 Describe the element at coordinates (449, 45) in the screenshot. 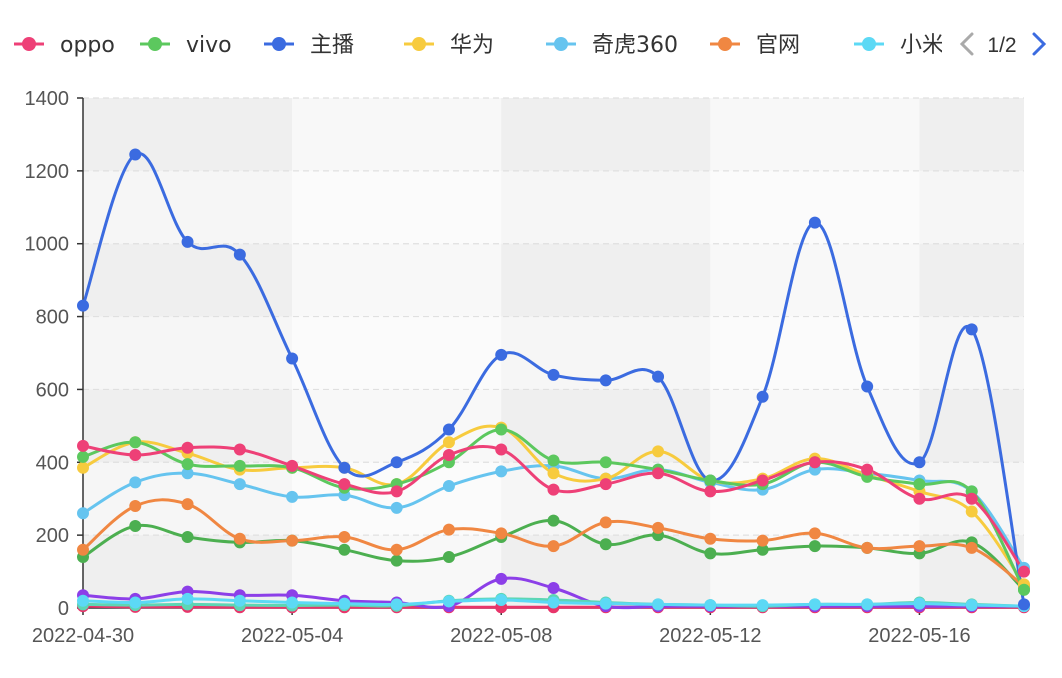

I see `legend-item: 华为` at that location.